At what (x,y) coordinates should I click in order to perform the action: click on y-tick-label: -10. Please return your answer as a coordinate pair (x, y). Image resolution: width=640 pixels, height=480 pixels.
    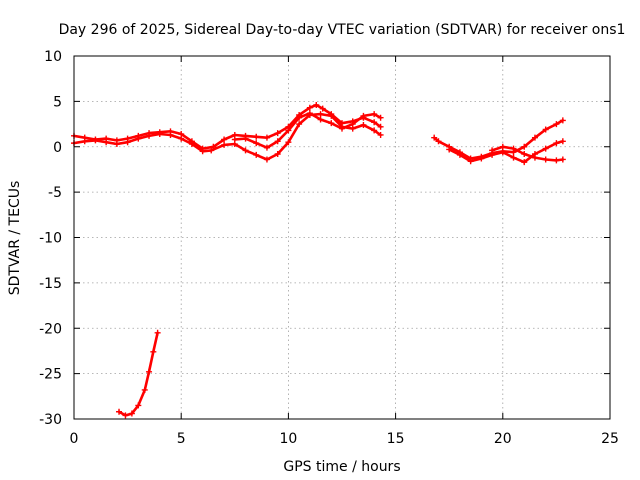
    Looking at the image, I should click on (50, 239).